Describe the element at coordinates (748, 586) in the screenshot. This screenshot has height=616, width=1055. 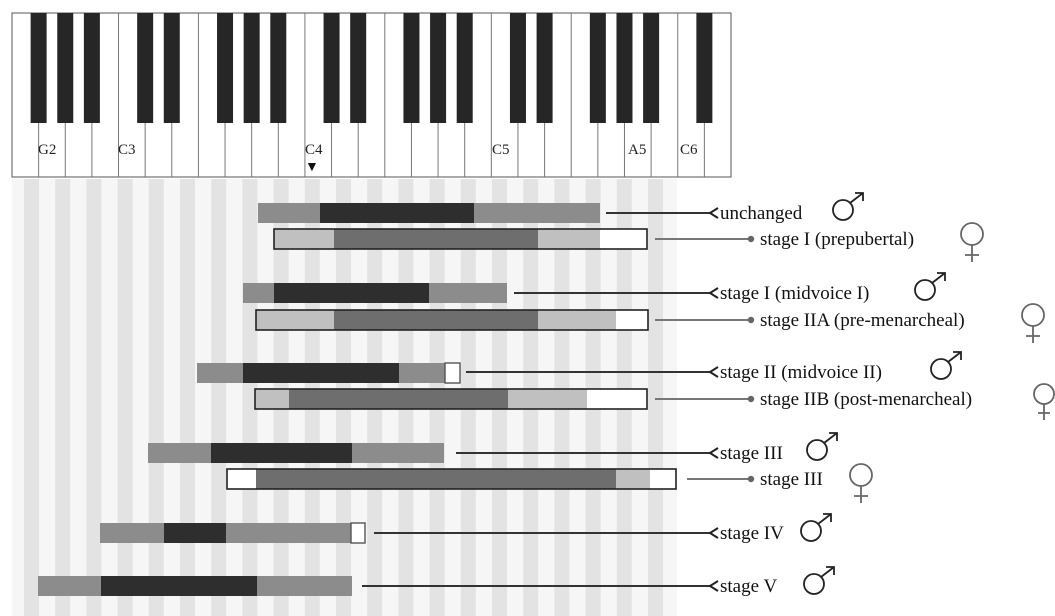
I see `stage-label: stage V` at that location.